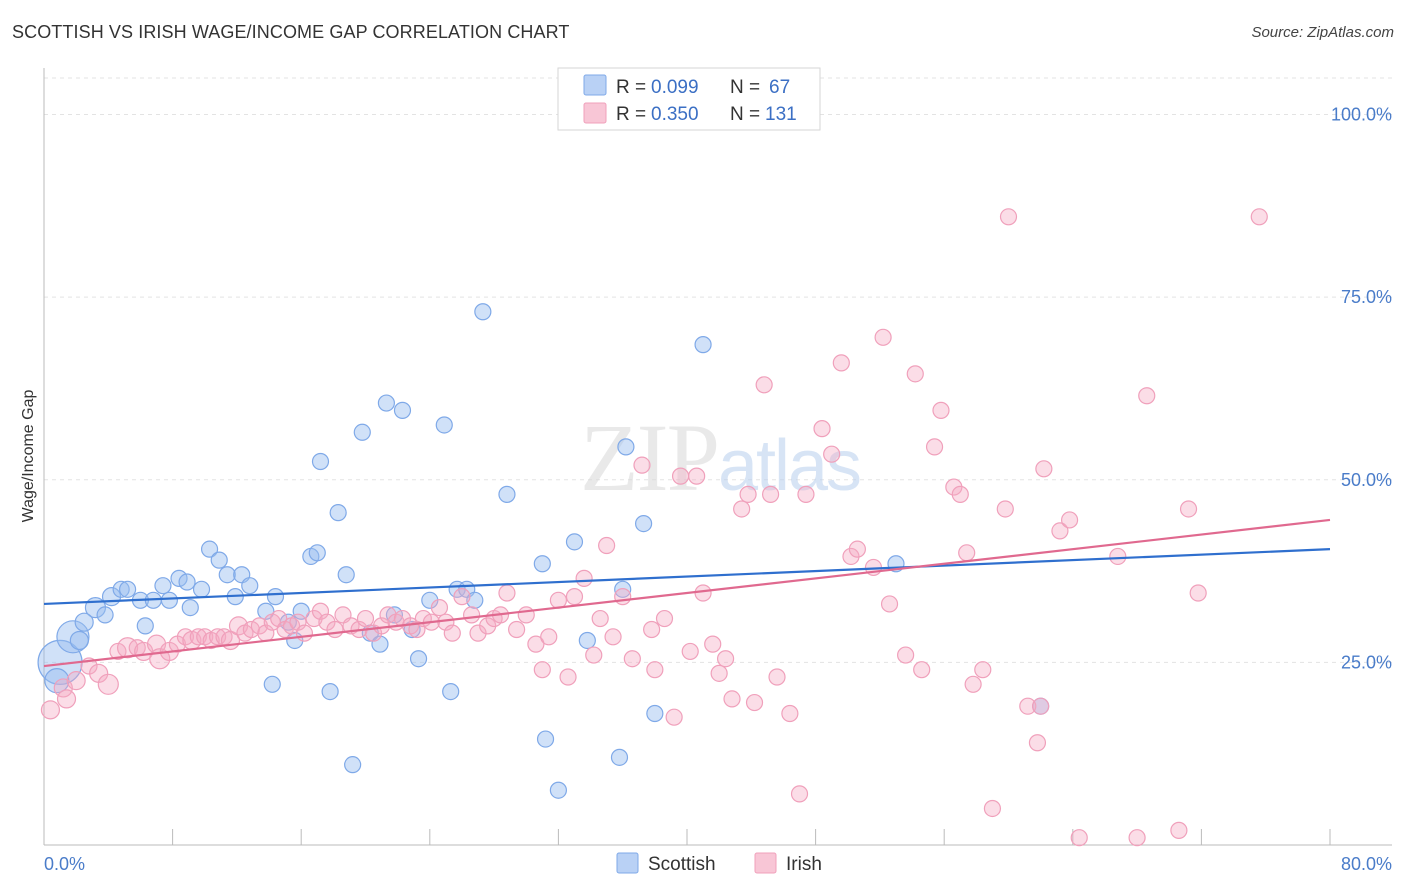 The height and width of the screenshot is (892, 1406). I want to click on legend-r-label-irish: R =, so click(631, 114).